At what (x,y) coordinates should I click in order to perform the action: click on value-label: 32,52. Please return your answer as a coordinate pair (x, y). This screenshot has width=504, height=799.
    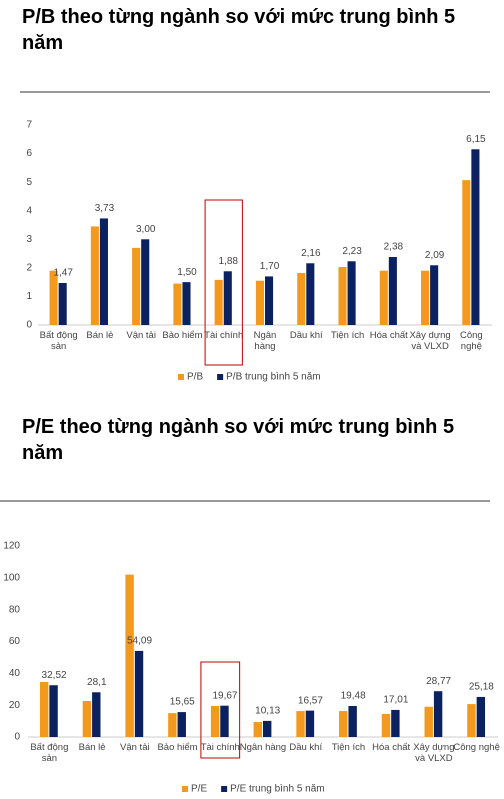
    Looking at the image, I should click on (54, 675).